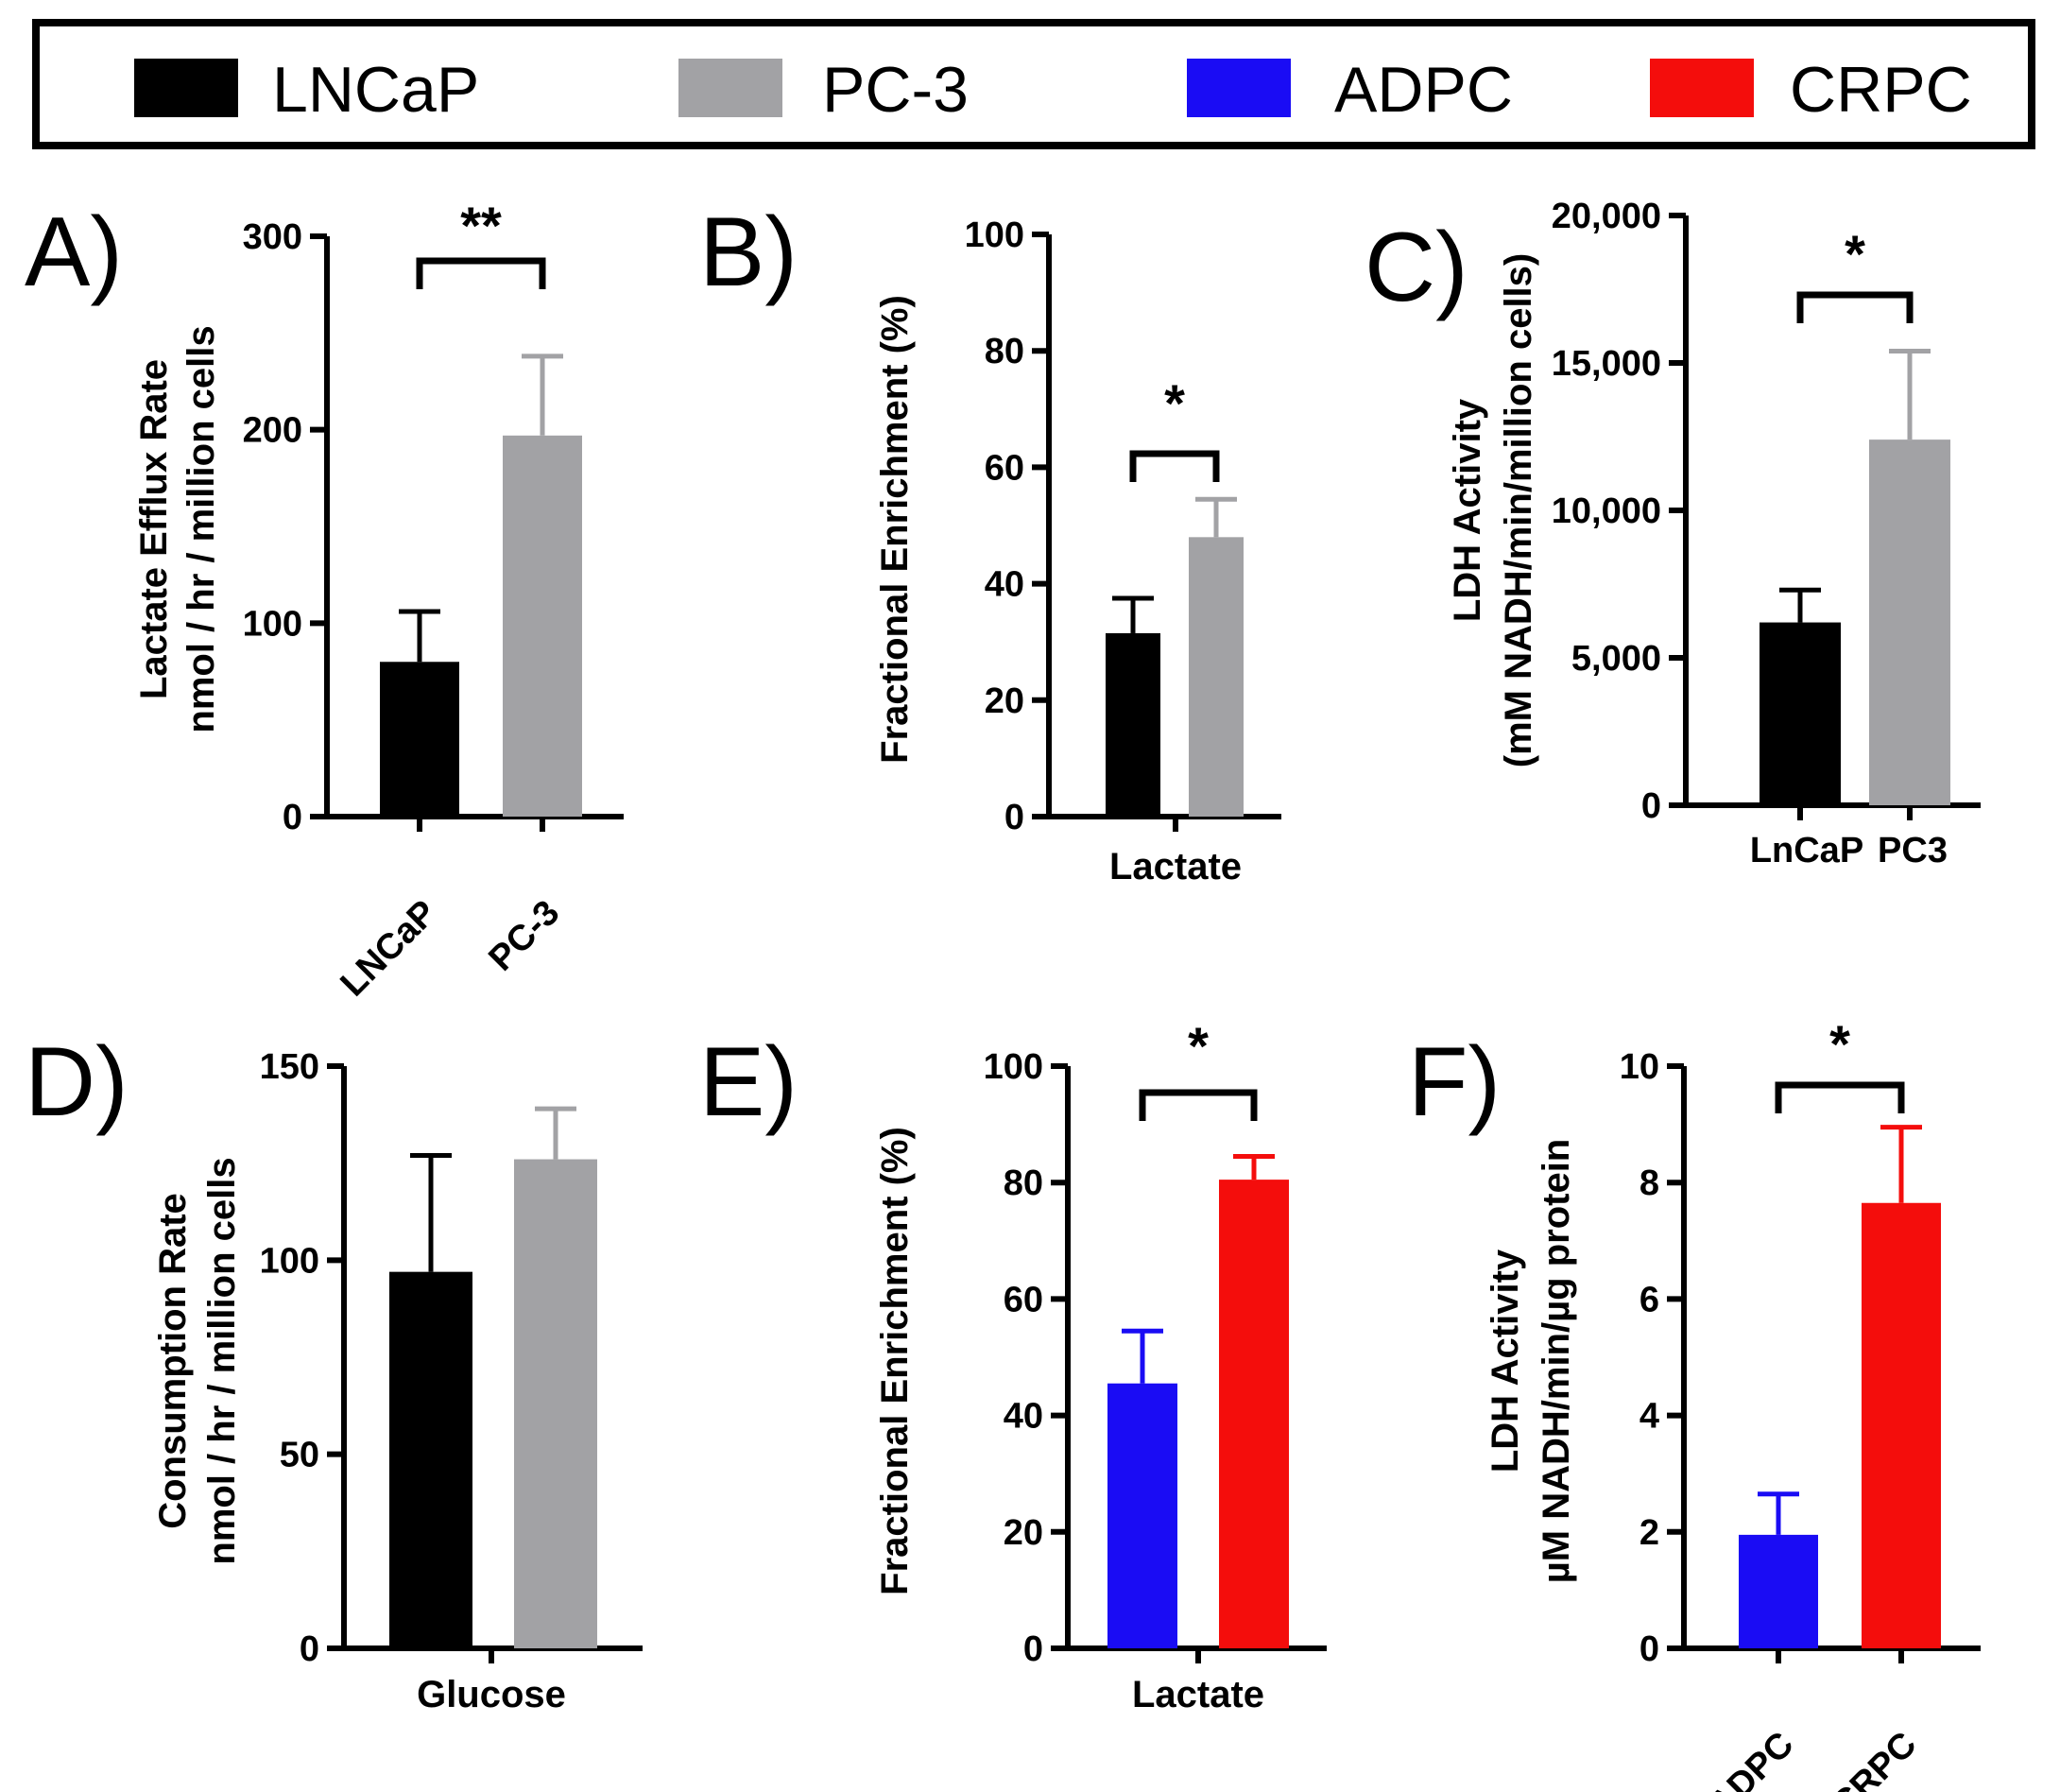 The image size is (2060, 1792). What do you see at coordinates (1881, 90) in the screenshot?
I see `legend-label-crpc: CRPC` at bounding box center [1881, 90].